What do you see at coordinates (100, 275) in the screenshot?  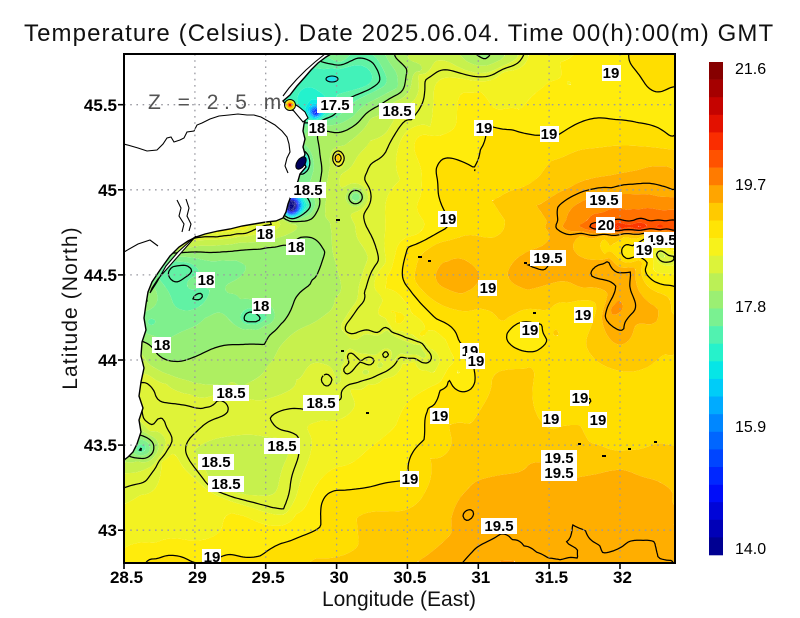 I see `svg-text: 44.5` at bounding box center [100, 275].